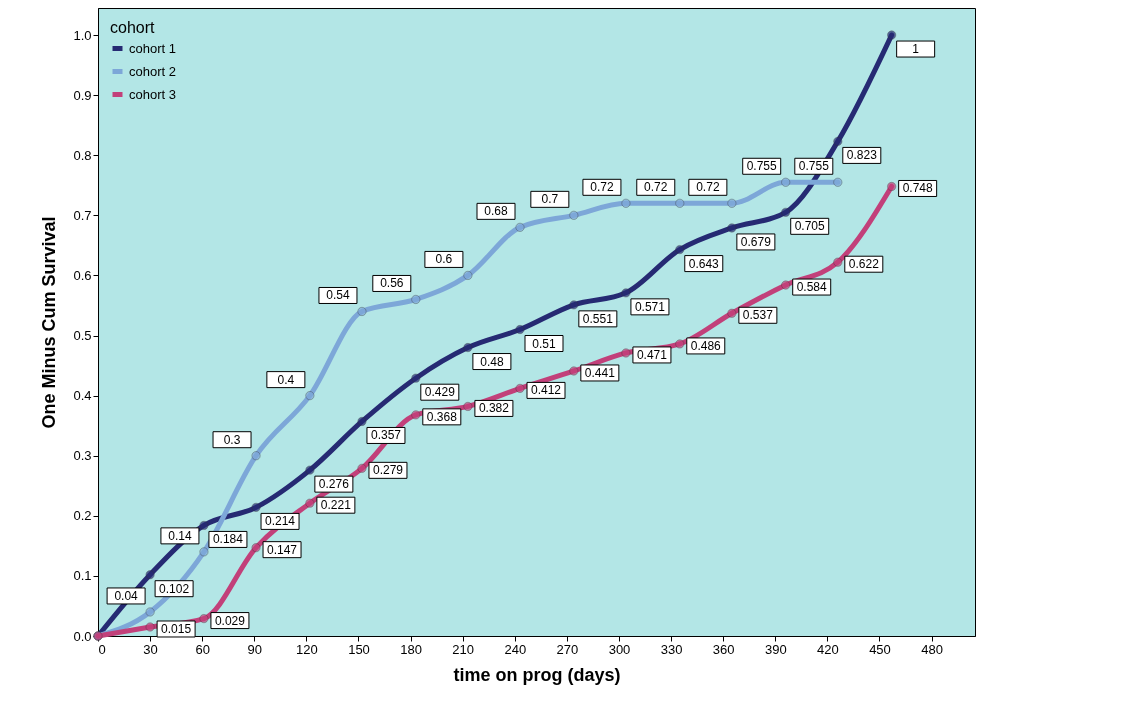  Describe the element at coordinates (932, 649) in the screenshot. I see `x-tick-label: 480` at that location.